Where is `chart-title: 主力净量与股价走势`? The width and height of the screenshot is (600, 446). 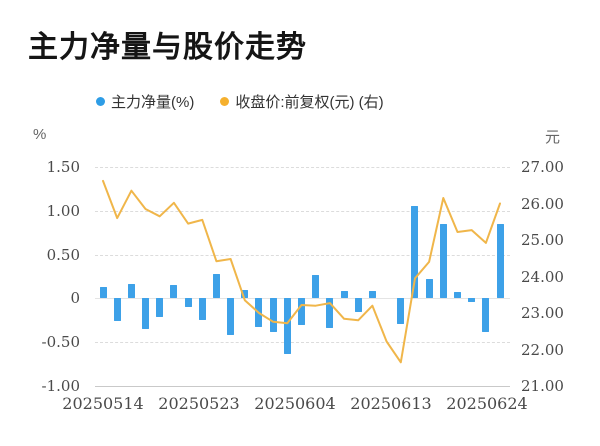
chart-title: 主力净量与股价走势 is located at coordinates (167, 47).